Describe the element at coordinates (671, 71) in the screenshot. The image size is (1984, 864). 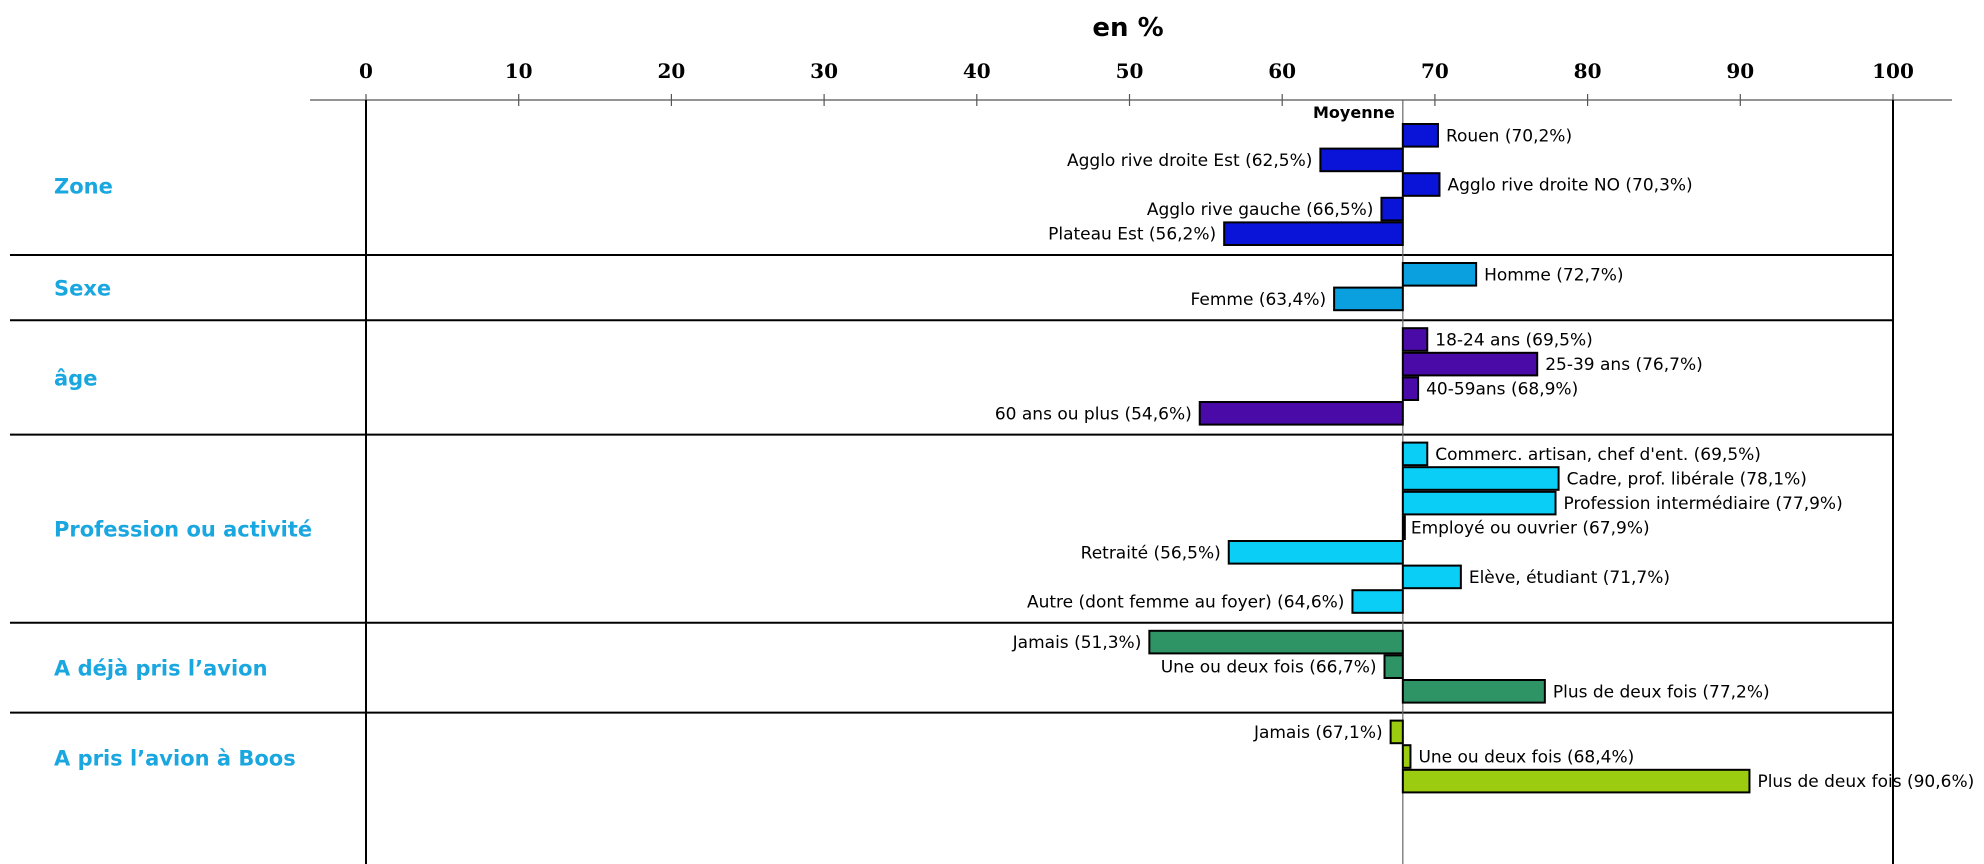
I see `x-tick-label: 20` at that location.